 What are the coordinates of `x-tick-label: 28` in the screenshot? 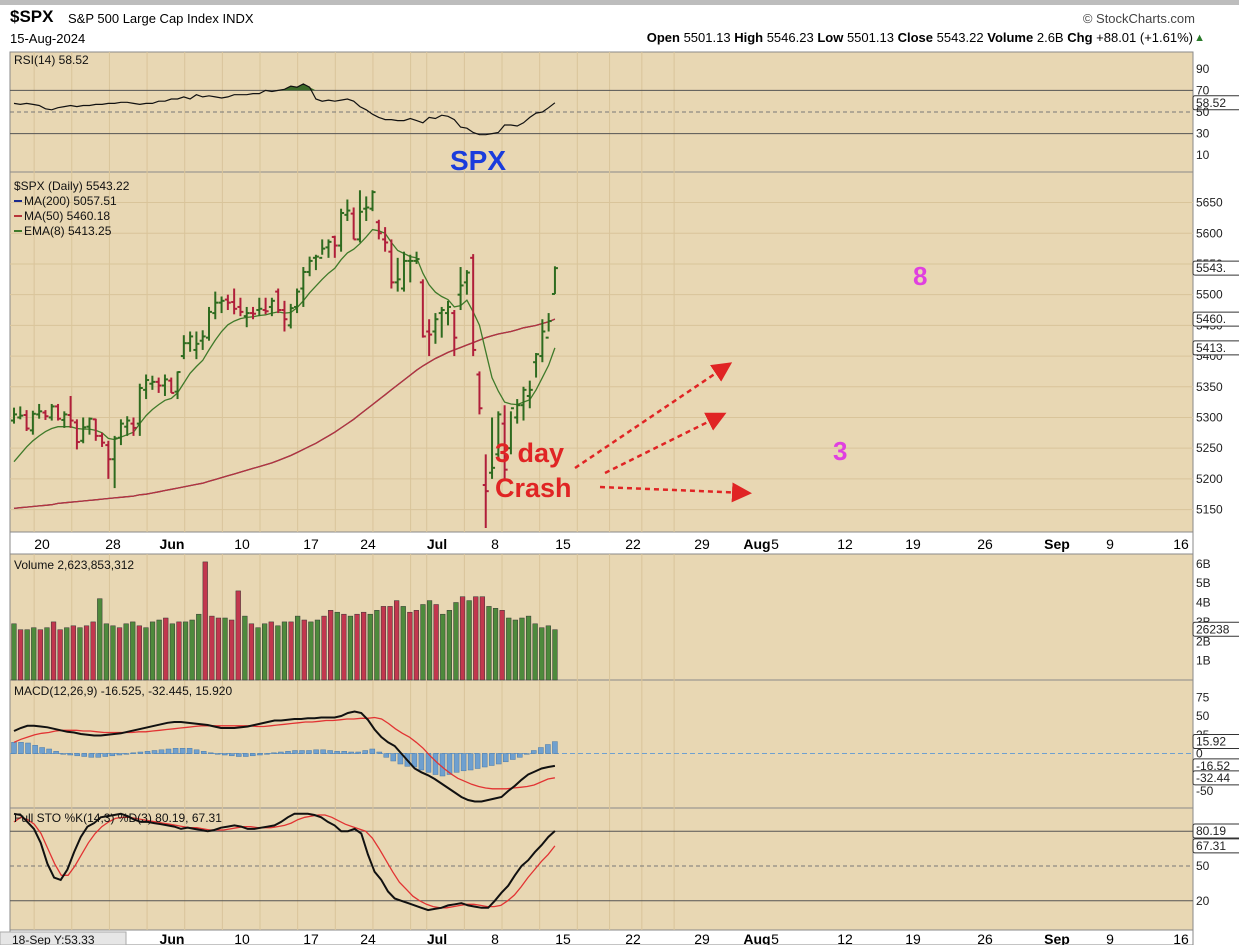 It's located at (113, 544).